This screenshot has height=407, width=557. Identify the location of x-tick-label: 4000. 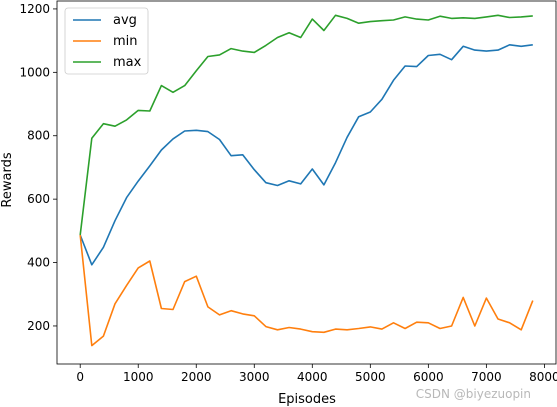
(312, 377).